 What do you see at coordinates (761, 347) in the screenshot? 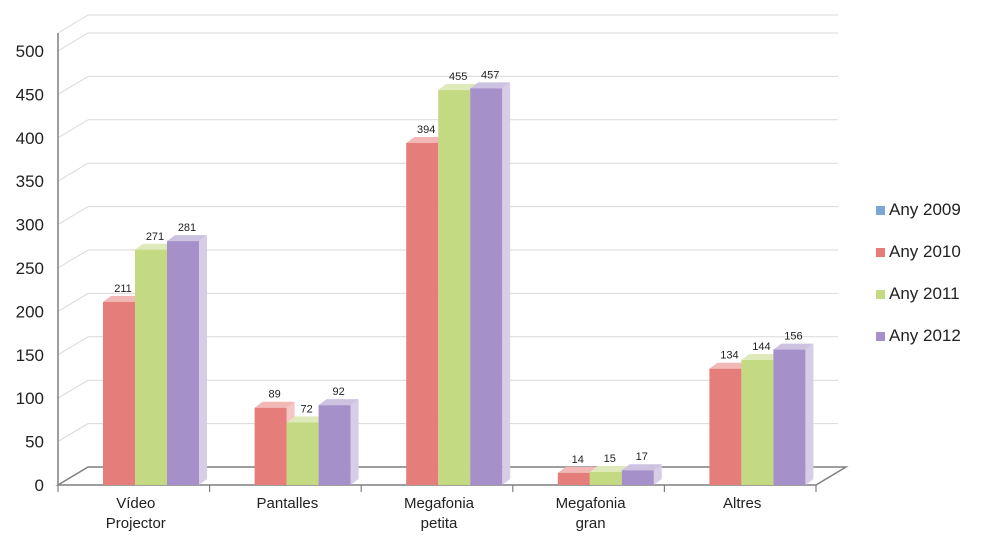
I see `data-label-any-2011-4: 144` at bounding box center [761, 347].